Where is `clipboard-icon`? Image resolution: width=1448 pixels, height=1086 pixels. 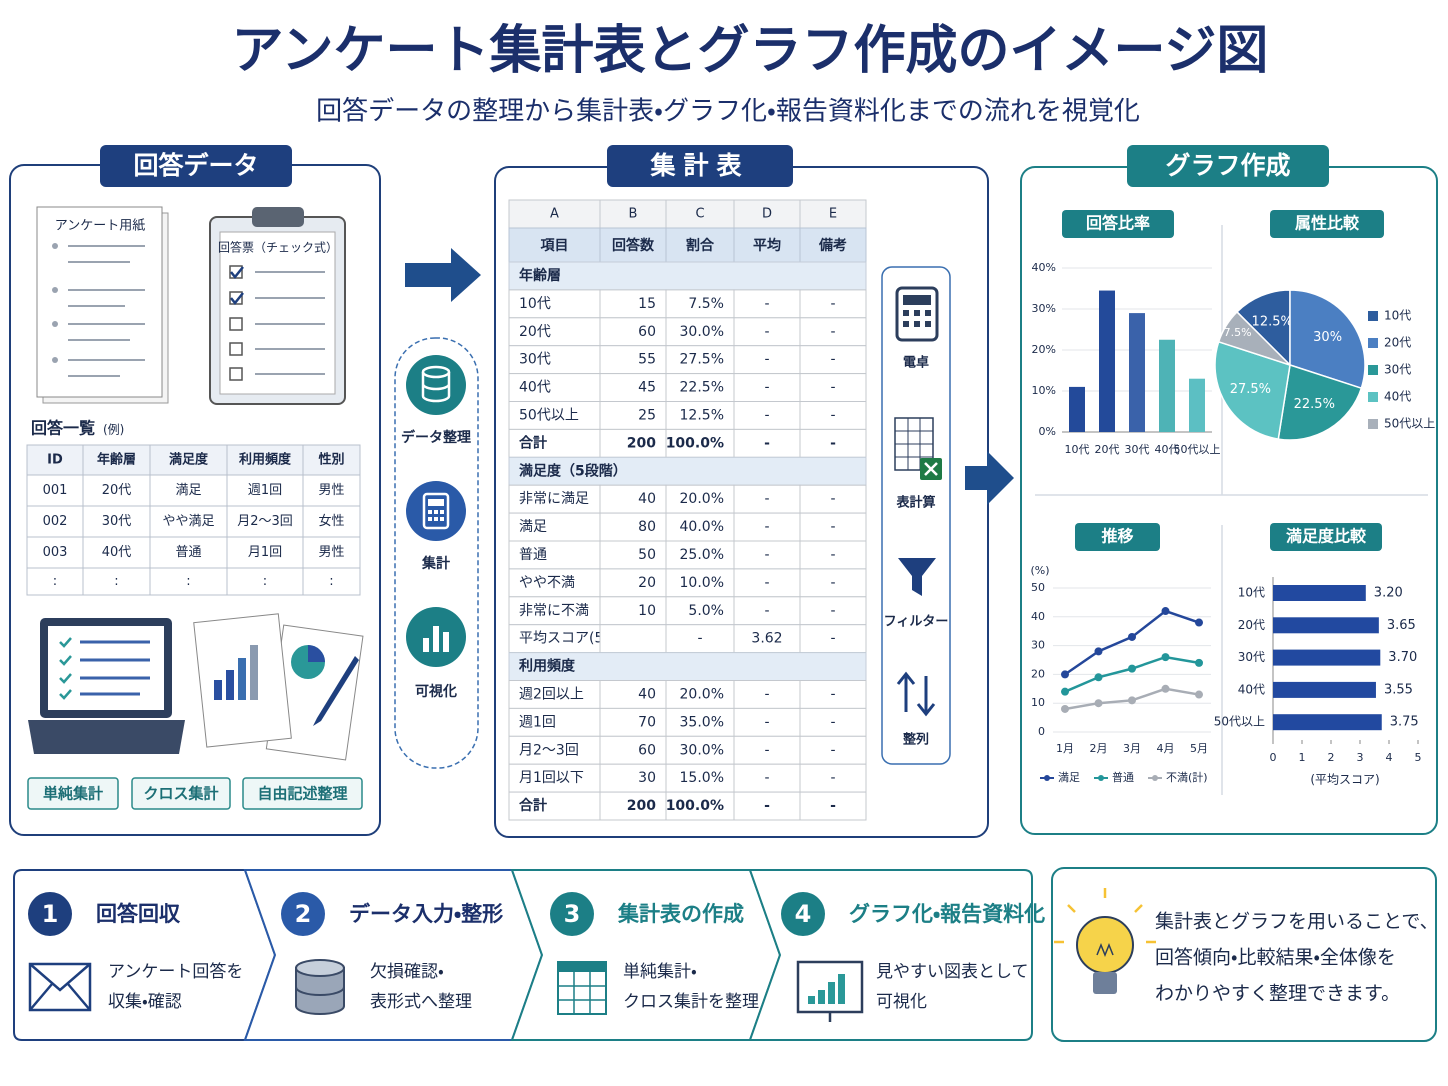 clipboard-icon is located at coordinates (277, 306).